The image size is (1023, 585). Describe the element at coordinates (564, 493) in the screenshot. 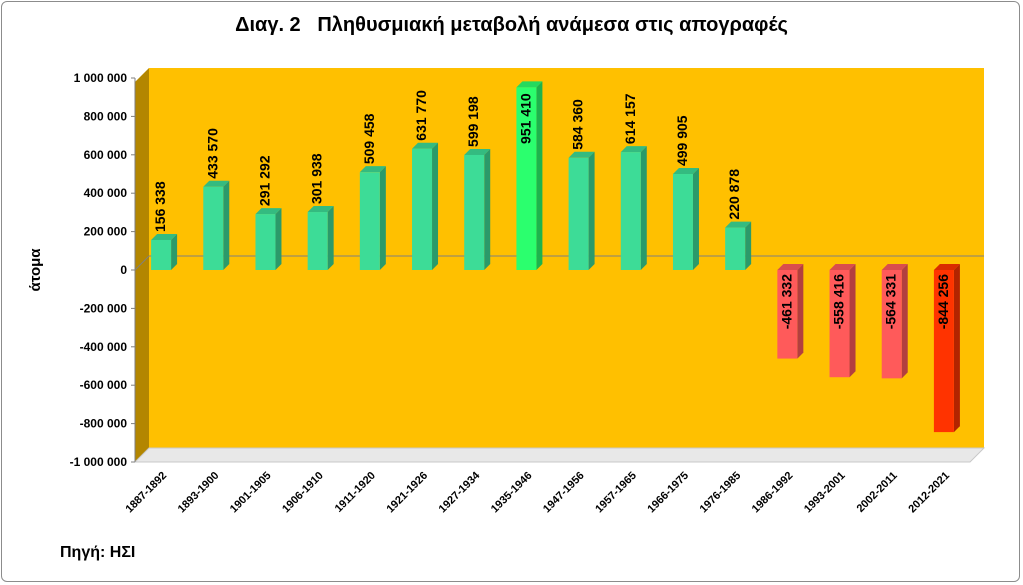

I see `x-tick-label: 1947-1956` at that location.